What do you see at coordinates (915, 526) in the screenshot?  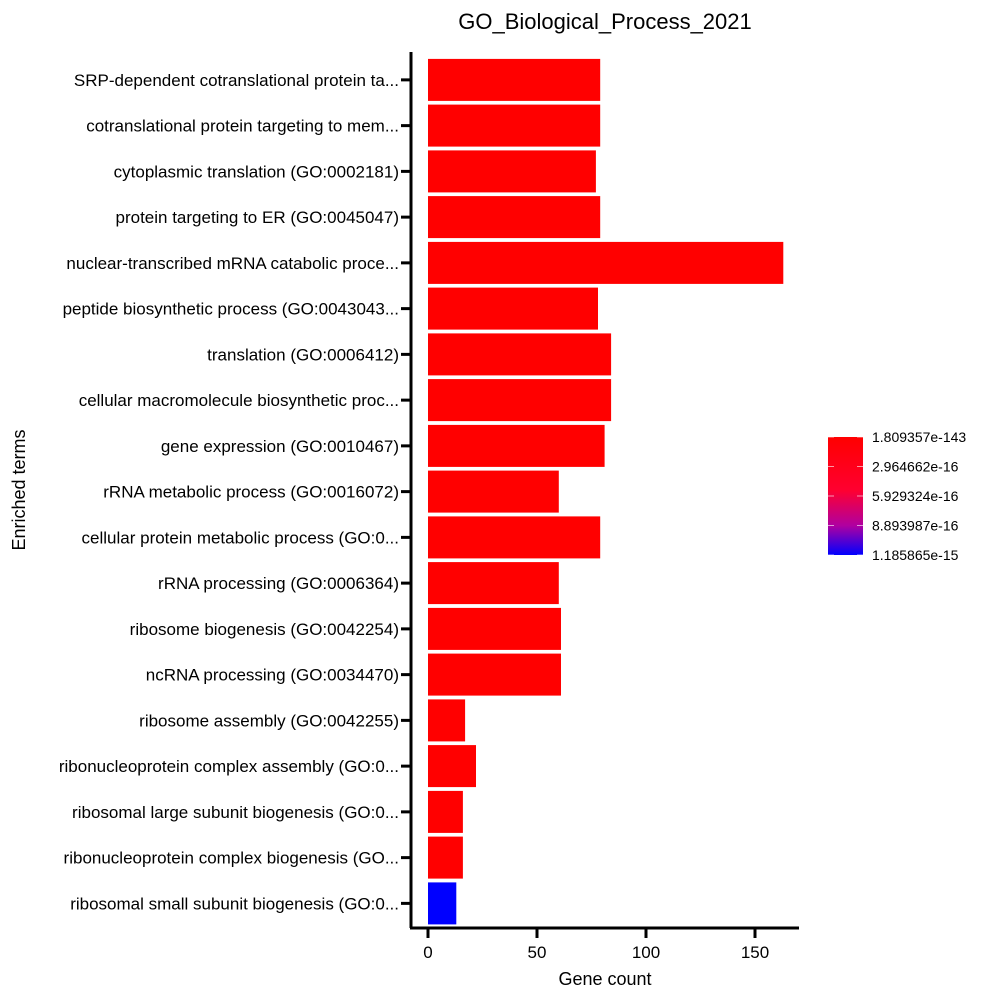 I see `colorbar-label: 8.893987e-16` at bounding box center [915, 526].